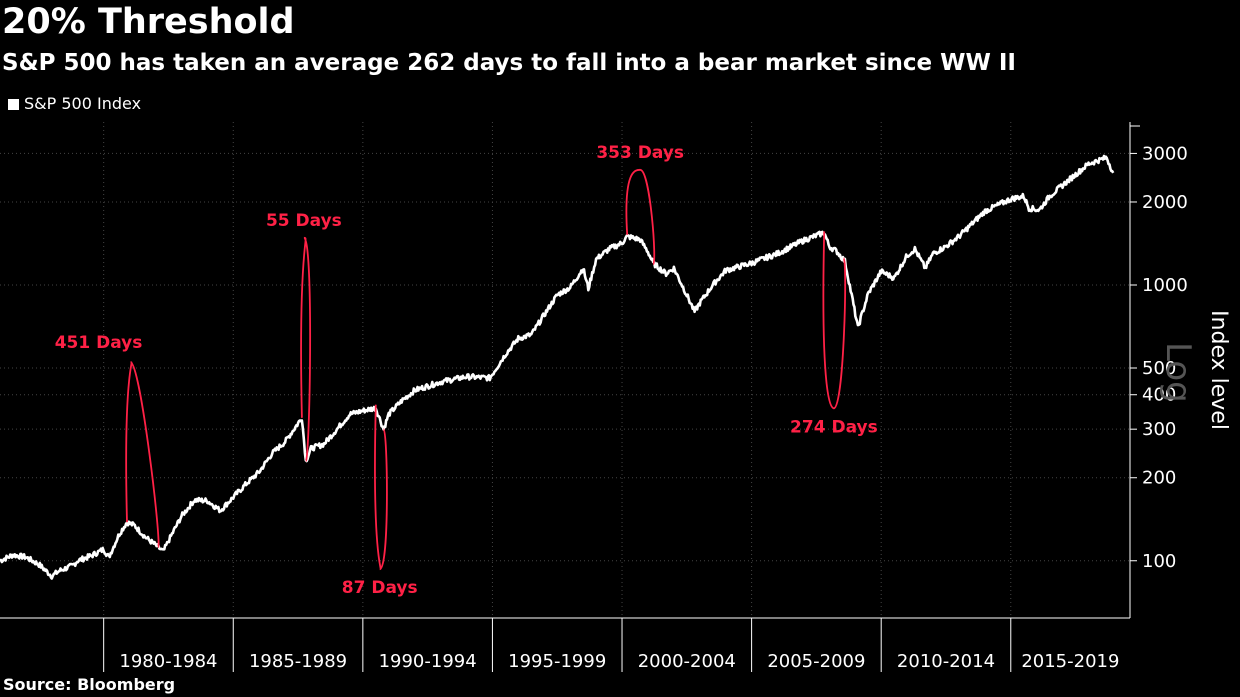 This screenshot has height=697, width=1240. Describe the element at coordinates (1159, 429) in the screenshot. I see `y-tick-label-300: 300` at that location.